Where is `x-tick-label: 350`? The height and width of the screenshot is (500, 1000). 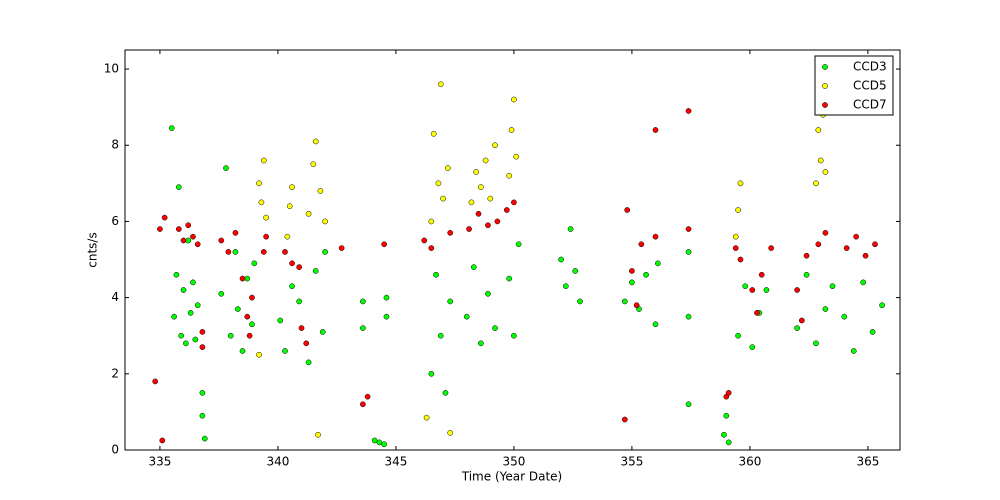 x-tick-label: 350 is located at coordinates (513, 462).